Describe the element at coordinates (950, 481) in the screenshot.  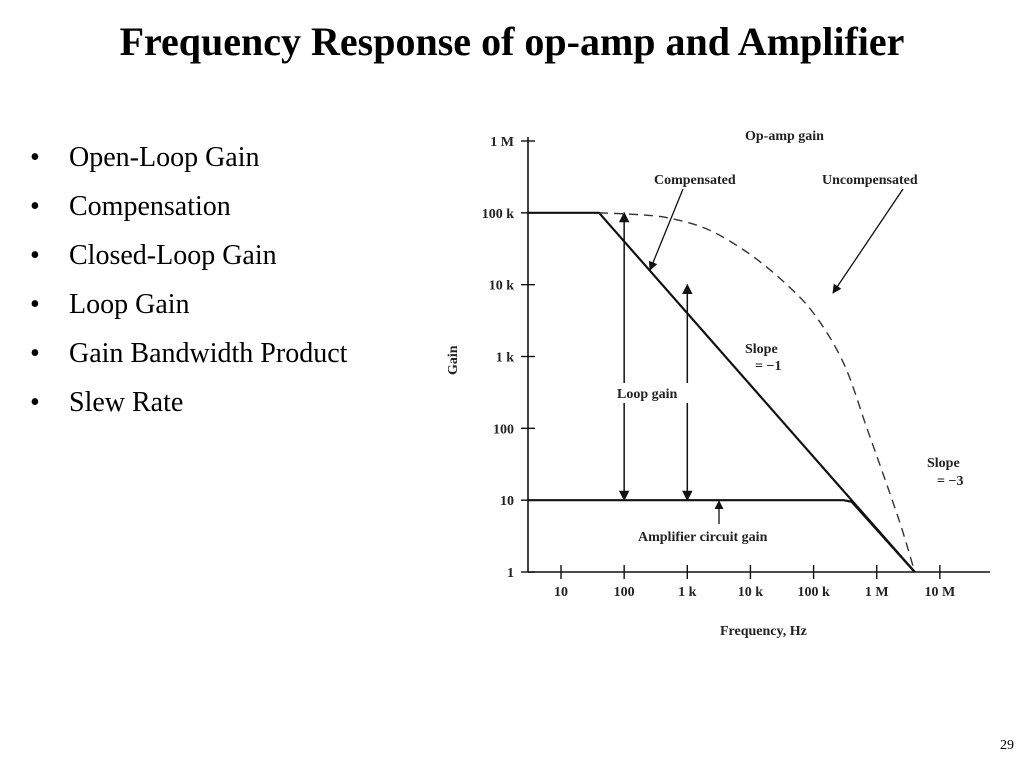
I see `slope-minus-3-value: = −3` at that location.